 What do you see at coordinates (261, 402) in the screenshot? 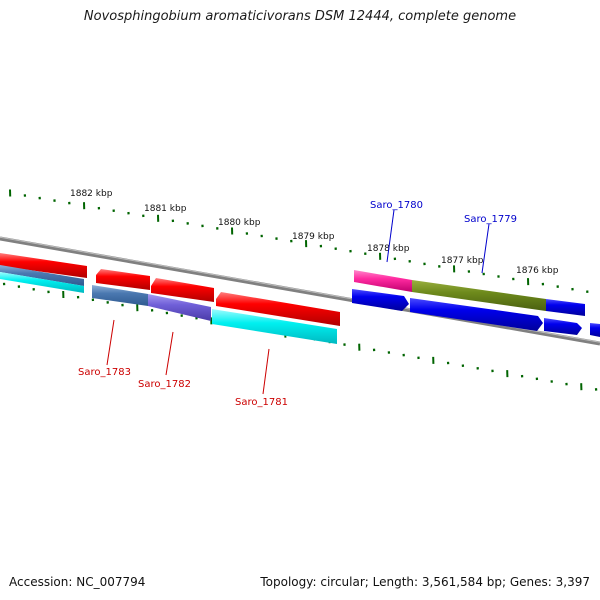
I see `gene-label-saro-1781: Saro_1781` at bounding box center [261, 402].